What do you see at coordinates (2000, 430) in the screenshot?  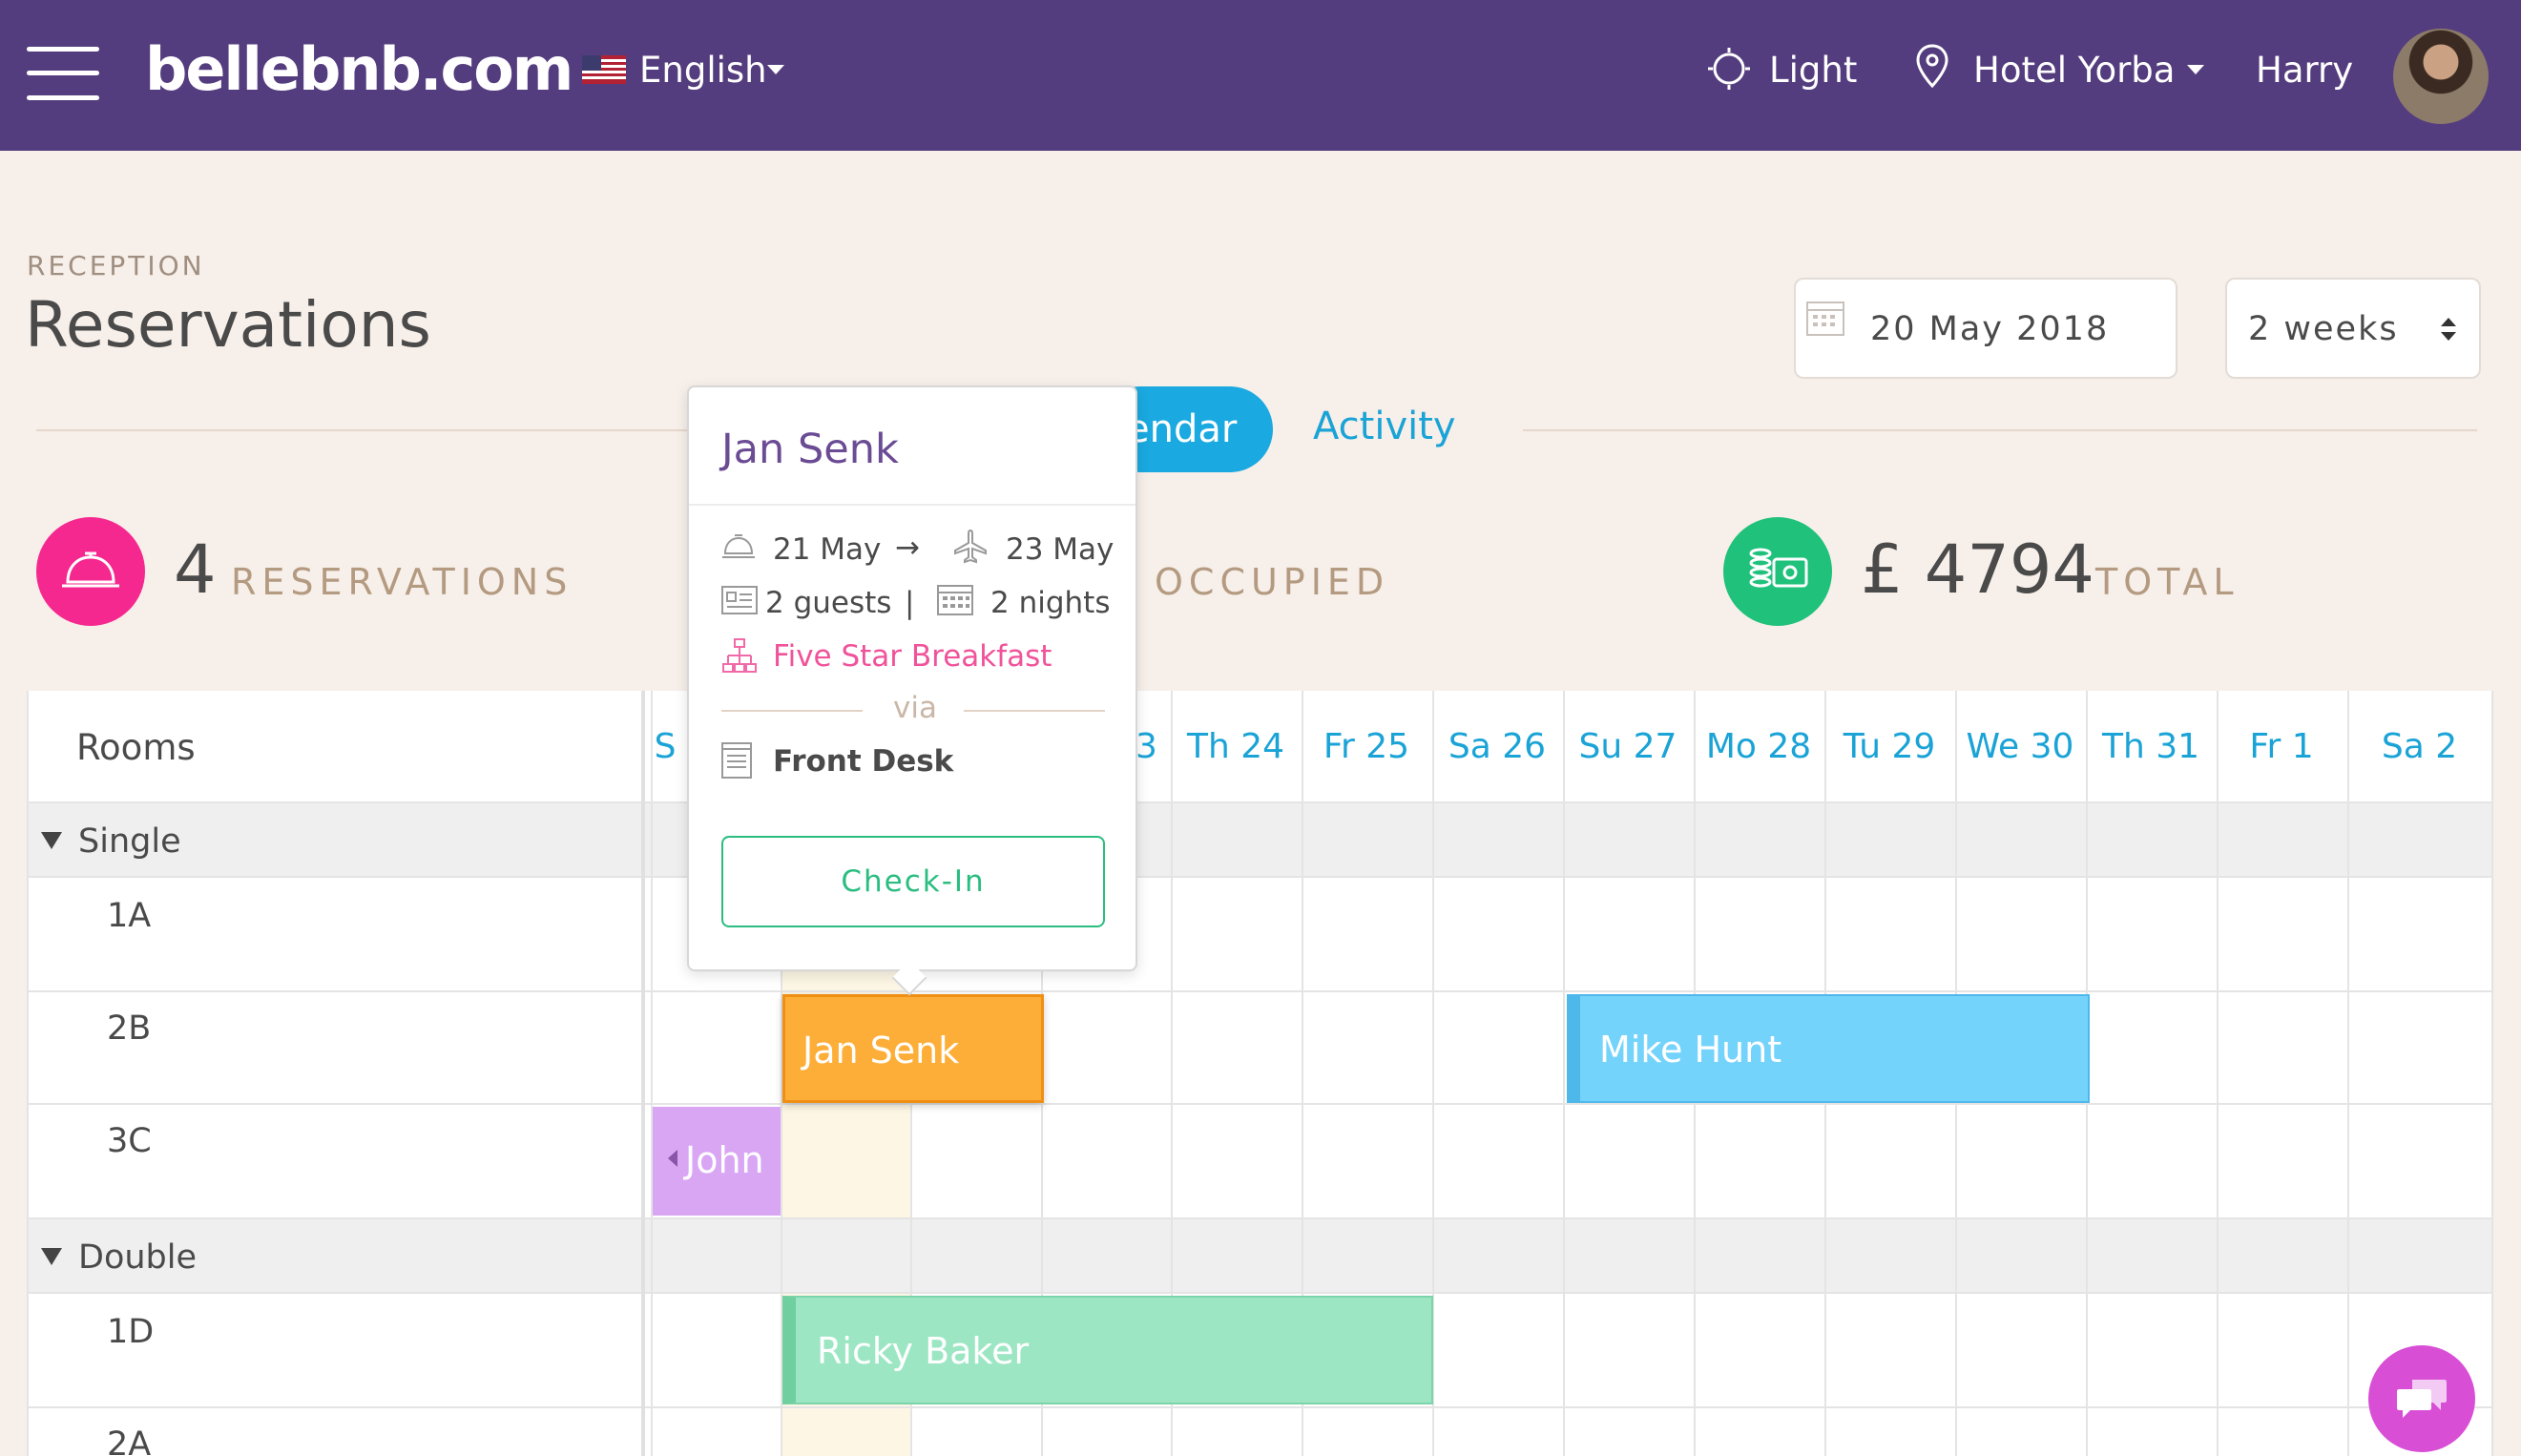 I see `divider` at bounding box center [2000, 430].